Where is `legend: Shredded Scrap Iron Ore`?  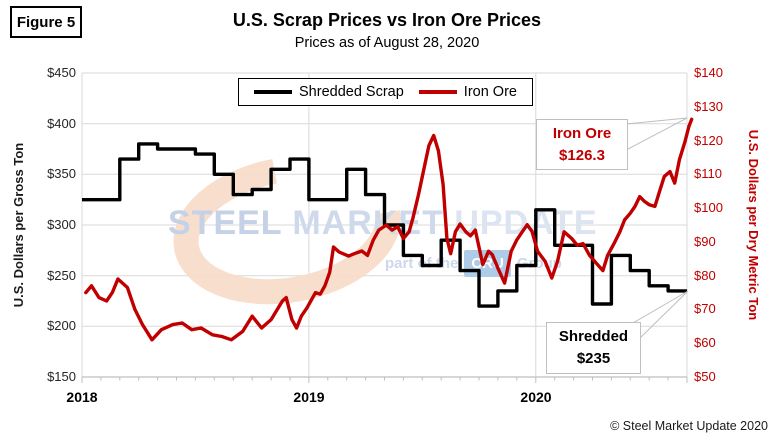
legend: Shredded Scrap Iron Ore is located at coordinates (385, 92).